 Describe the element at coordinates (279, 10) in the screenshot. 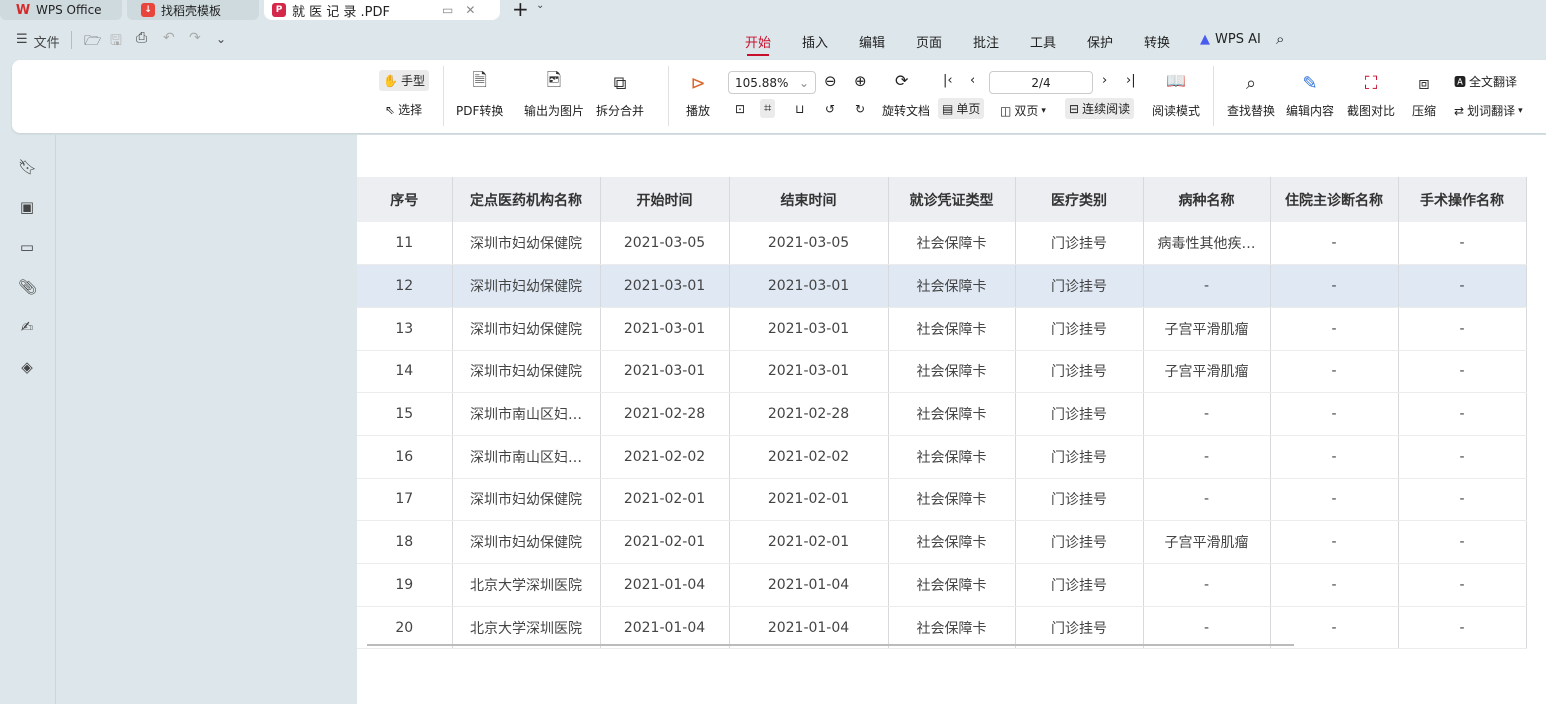

I see `pdf-logo-icon: P` at that location.